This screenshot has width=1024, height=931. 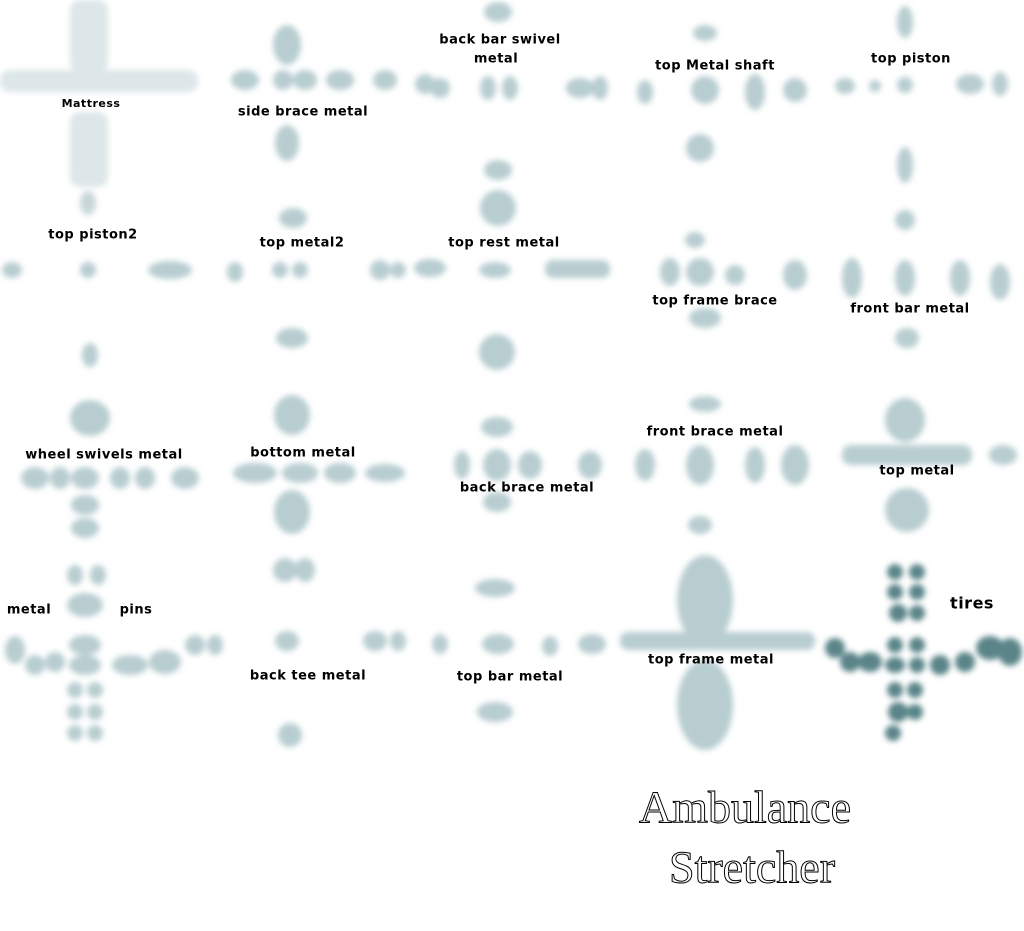 What do you see at coordinates (302, 243) in the screenshot?
I see `part-label: top metal2` at bounding box center [302, 243].